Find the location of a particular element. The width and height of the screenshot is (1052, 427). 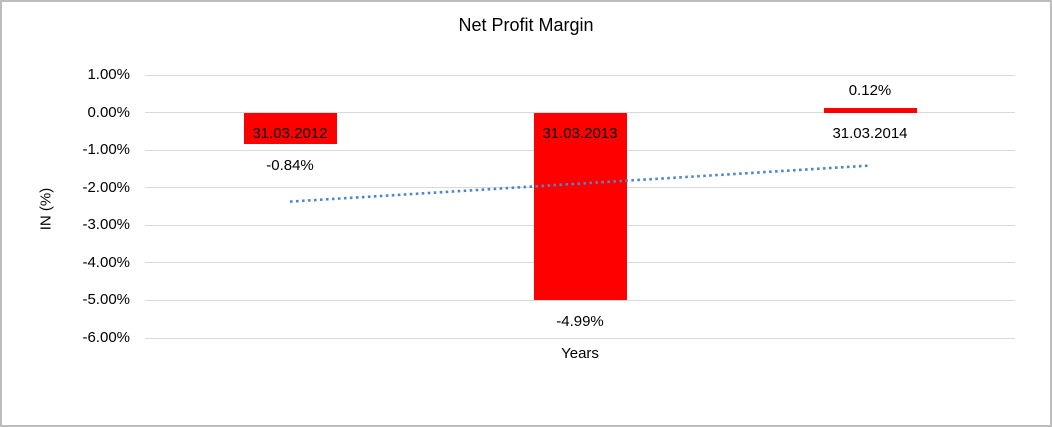

y-tick-label: -4.00% is located at coordinates (106, 262).